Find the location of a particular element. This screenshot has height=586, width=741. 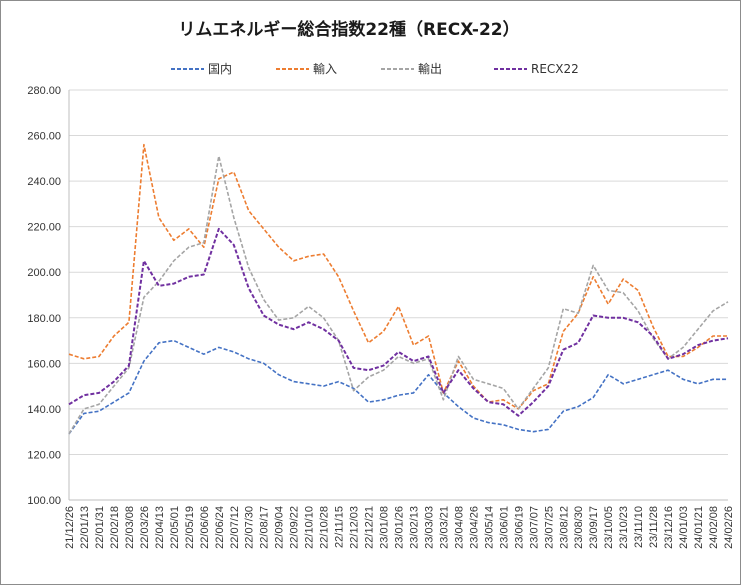

x-tick-label: 22/06/24 is located at coordinates (220, 527).